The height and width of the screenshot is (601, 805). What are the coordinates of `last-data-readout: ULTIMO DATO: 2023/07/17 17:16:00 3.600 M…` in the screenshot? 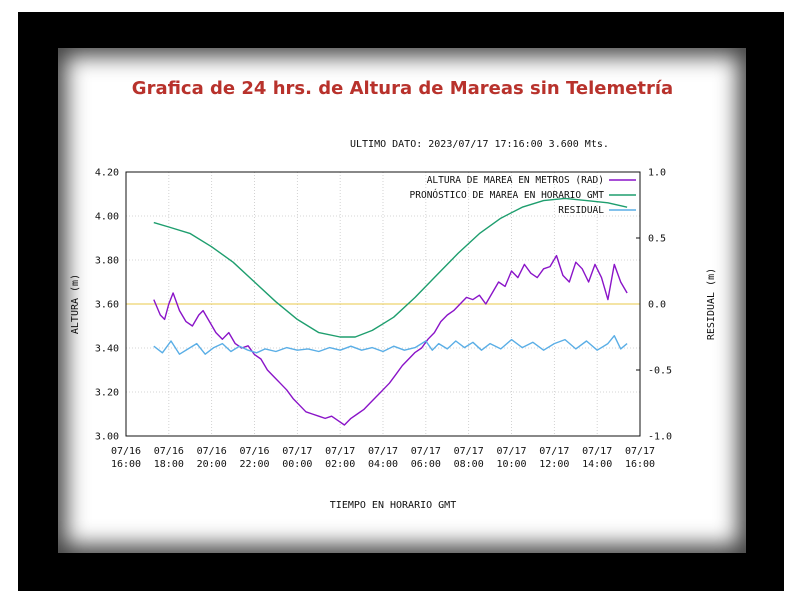 It's located at (479, 144).